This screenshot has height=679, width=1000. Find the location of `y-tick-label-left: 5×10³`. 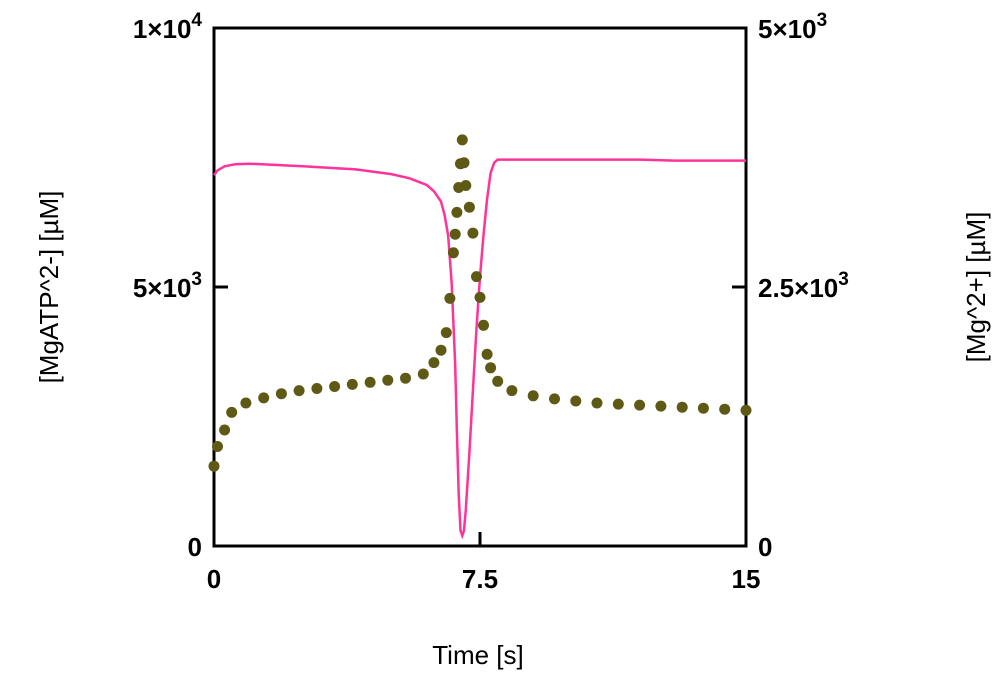

y-tick-label-left: 5×10³ is located at coordinates (167, 286).